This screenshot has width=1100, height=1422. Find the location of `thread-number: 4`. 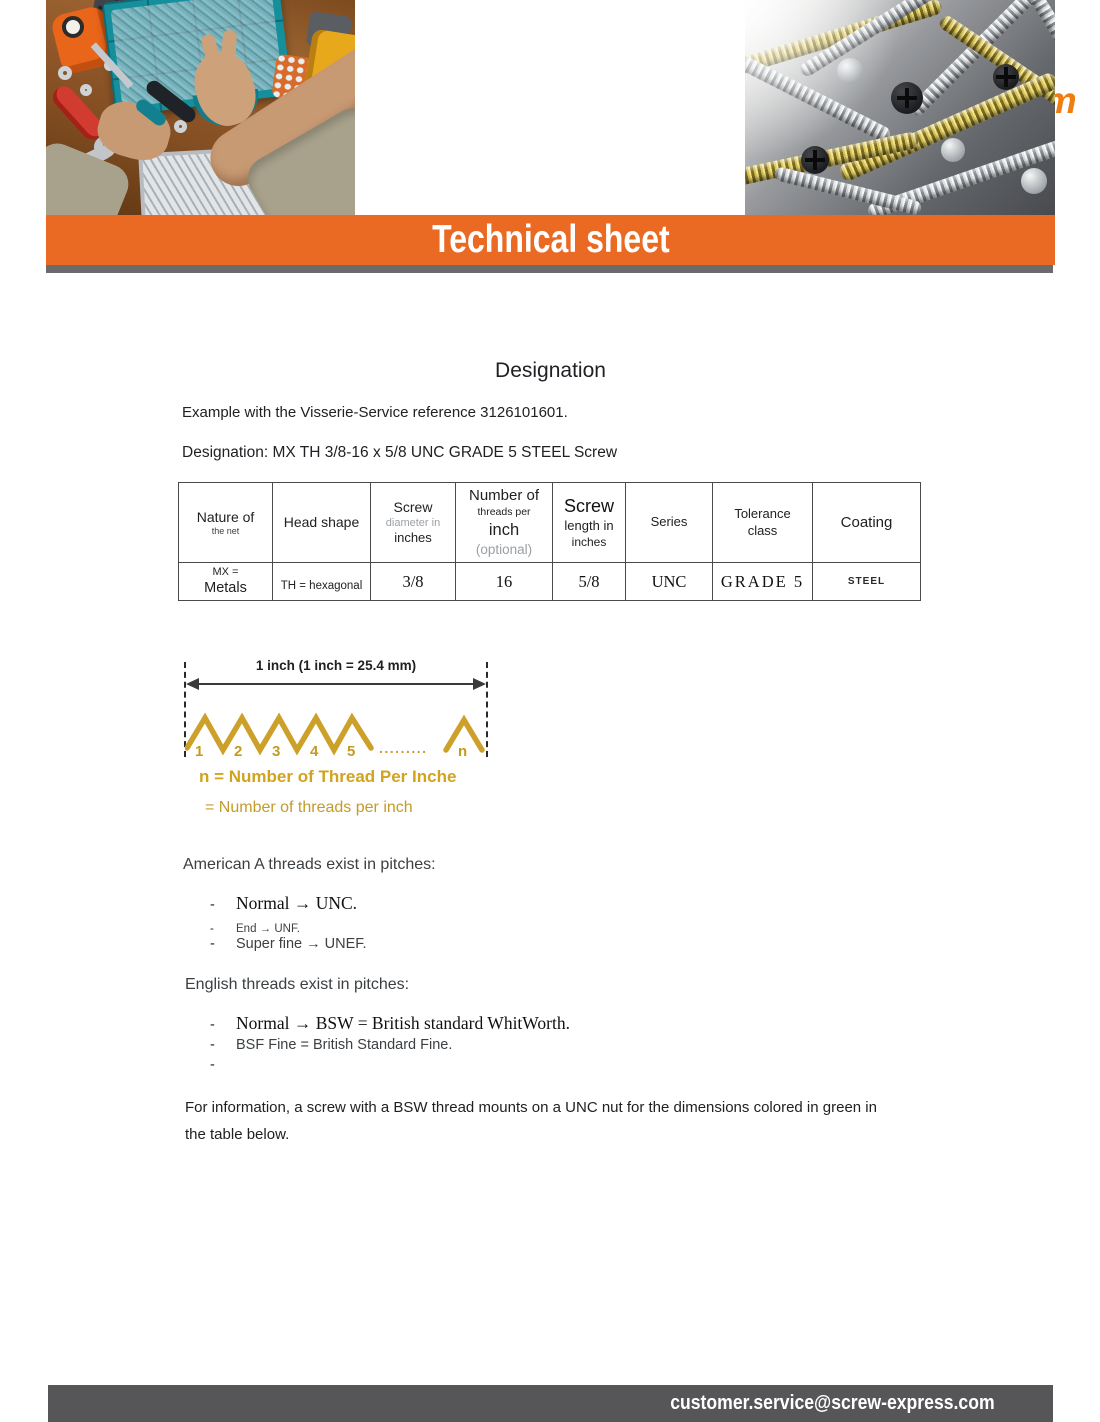

thread-number: 4 is located at coordinates (314, 751).